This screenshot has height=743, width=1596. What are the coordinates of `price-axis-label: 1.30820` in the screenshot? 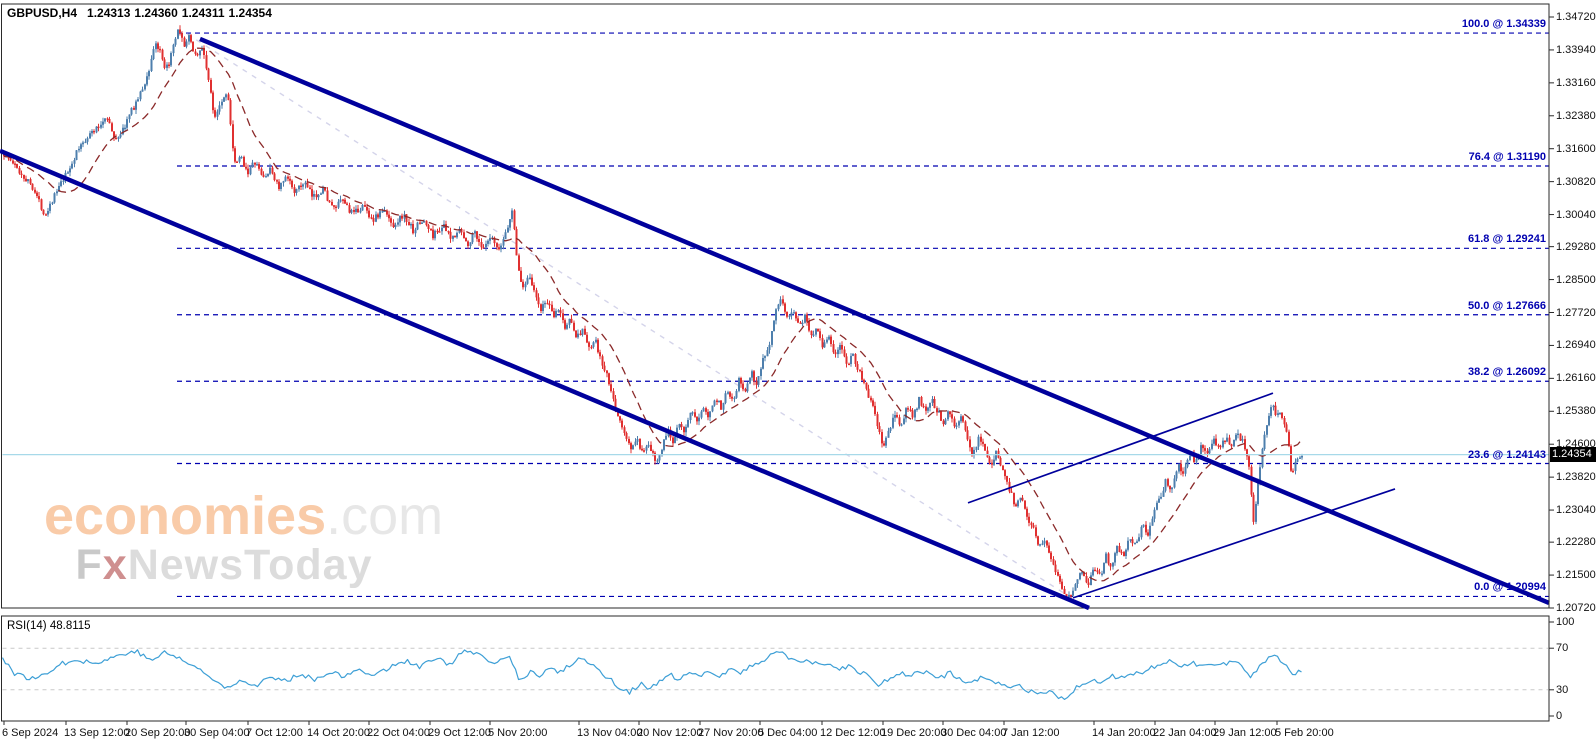 It's located at (1576, 181).